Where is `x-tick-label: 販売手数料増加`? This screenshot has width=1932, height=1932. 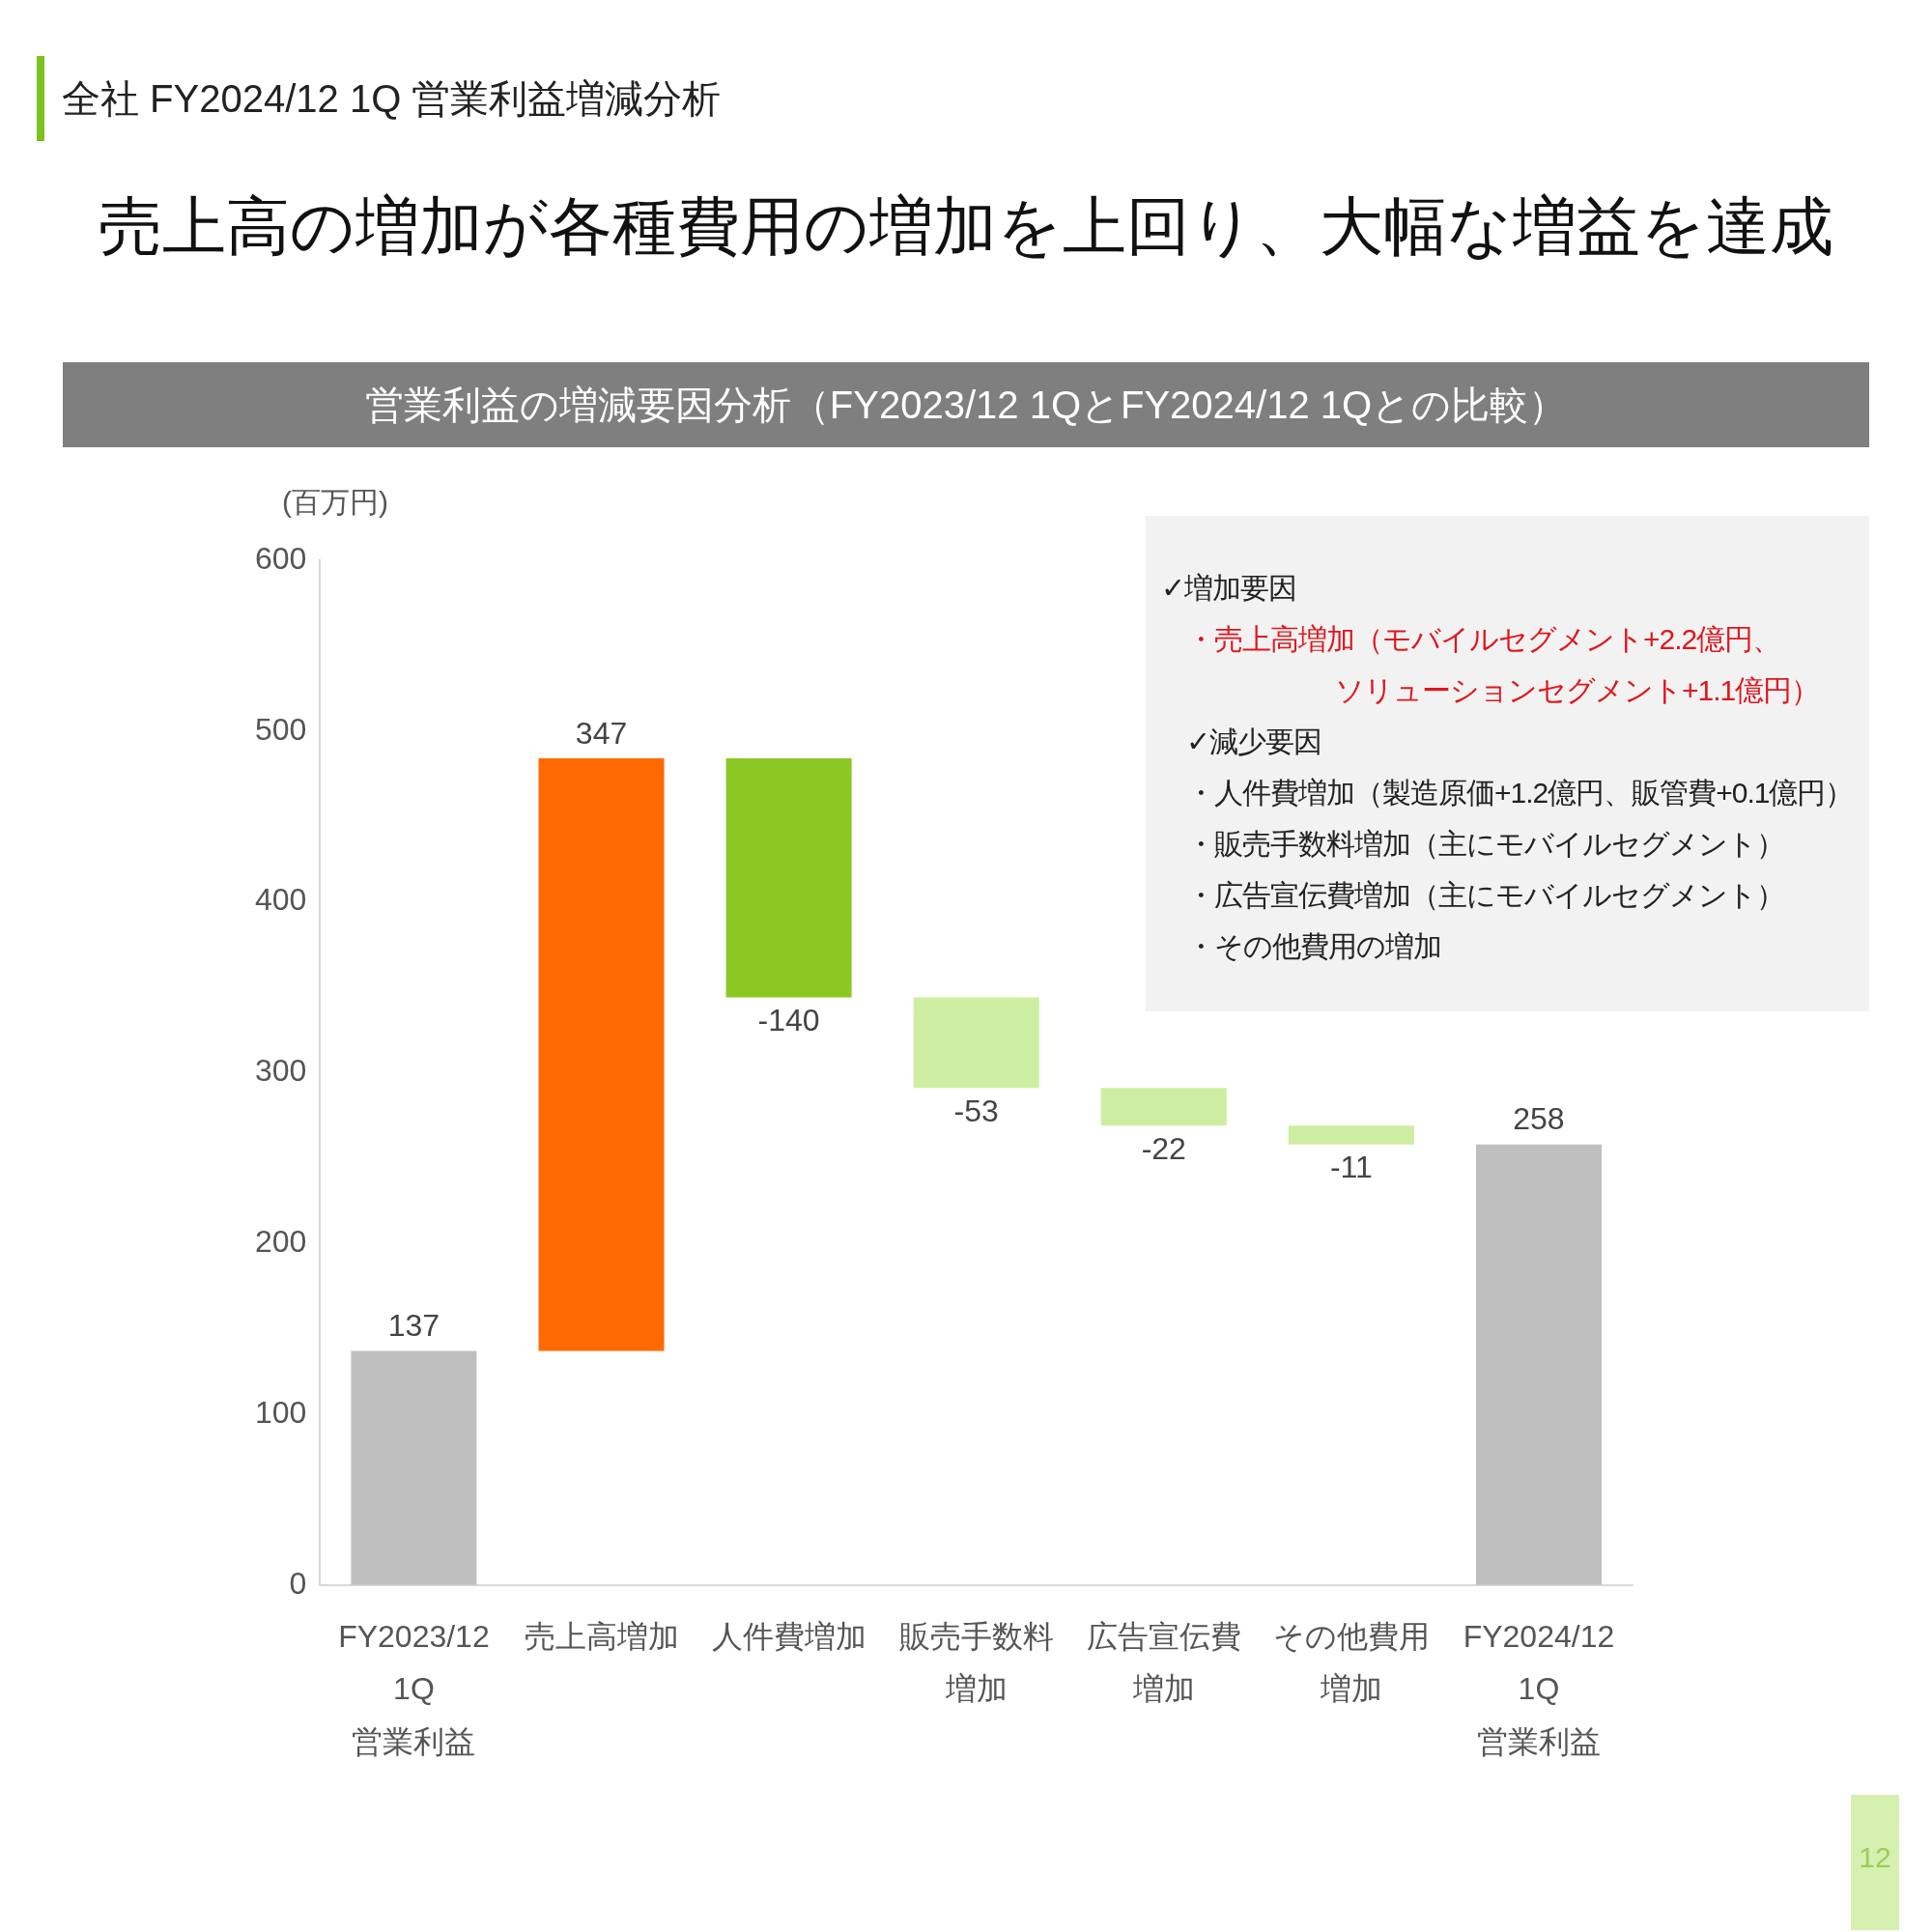 x-tick-label: 販売手数料増加 is located at coordinates (976, 1662).